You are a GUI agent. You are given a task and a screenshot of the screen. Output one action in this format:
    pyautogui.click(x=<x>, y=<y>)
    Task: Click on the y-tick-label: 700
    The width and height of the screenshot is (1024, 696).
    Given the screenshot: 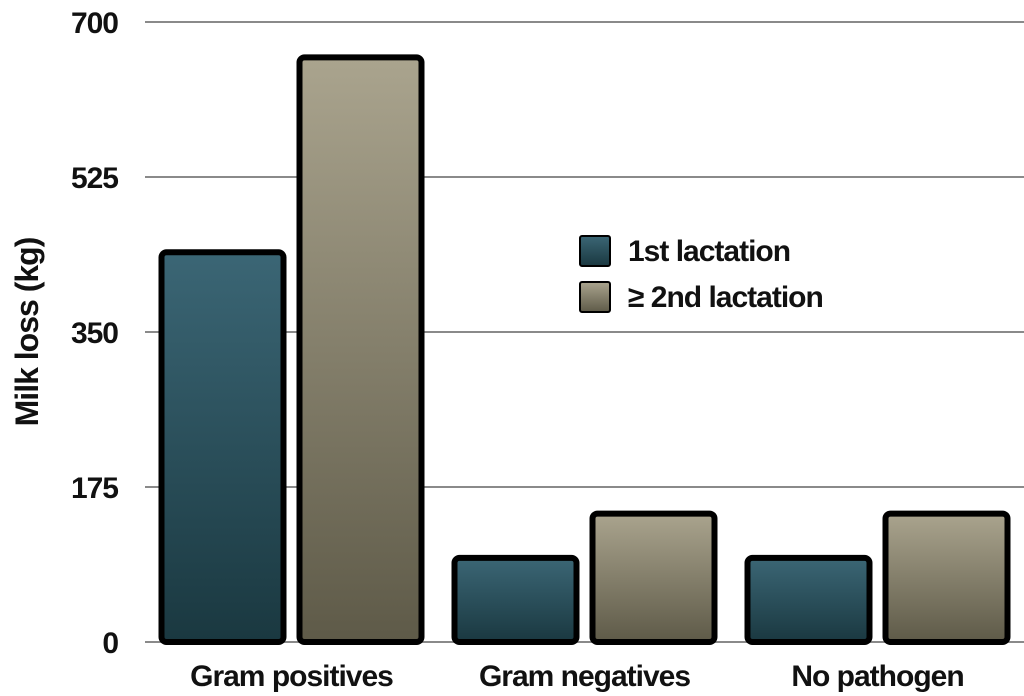 What is the action you would take?
    pyautogui.click(x=94, y=23)
    